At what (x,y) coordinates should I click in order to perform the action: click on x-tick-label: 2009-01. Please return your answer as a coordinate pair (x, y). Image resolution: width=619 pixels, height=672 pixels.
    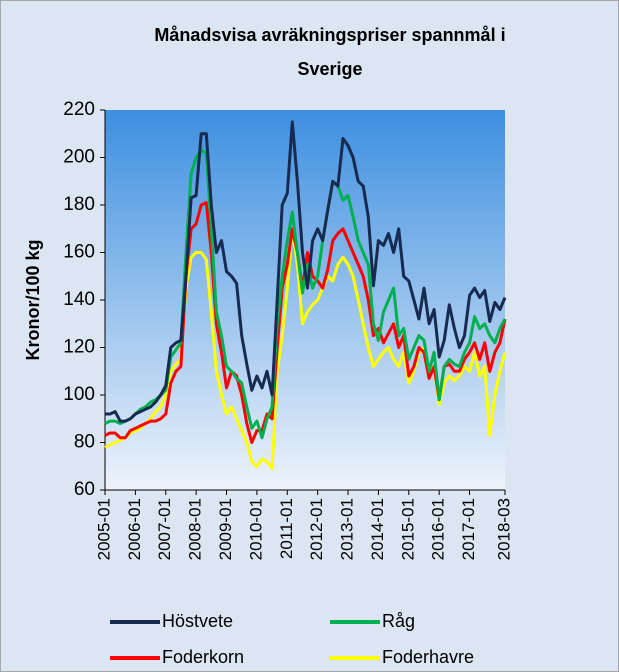
    Looking at the image, I should click on (225, 529).